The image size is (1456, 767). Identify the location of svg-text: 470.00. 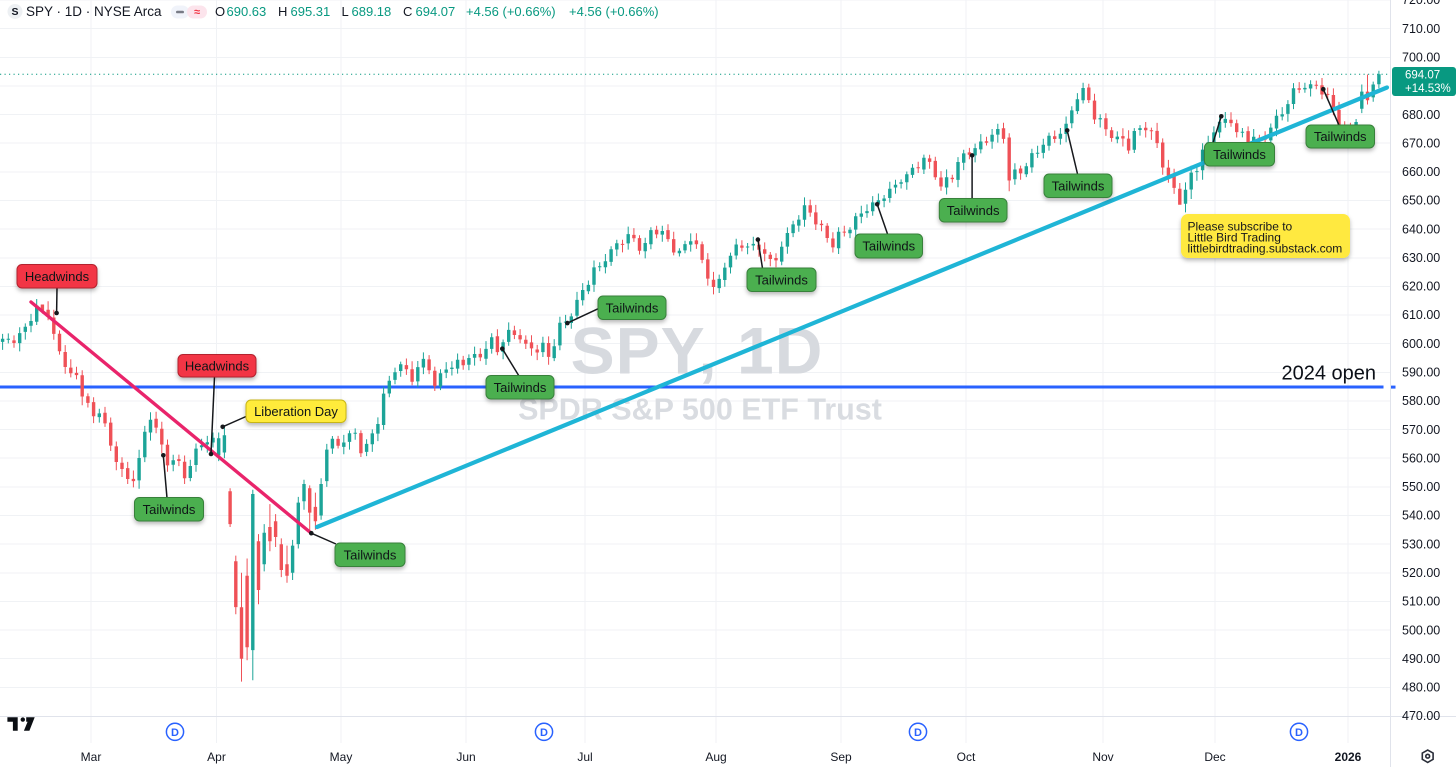
(1421, 716).